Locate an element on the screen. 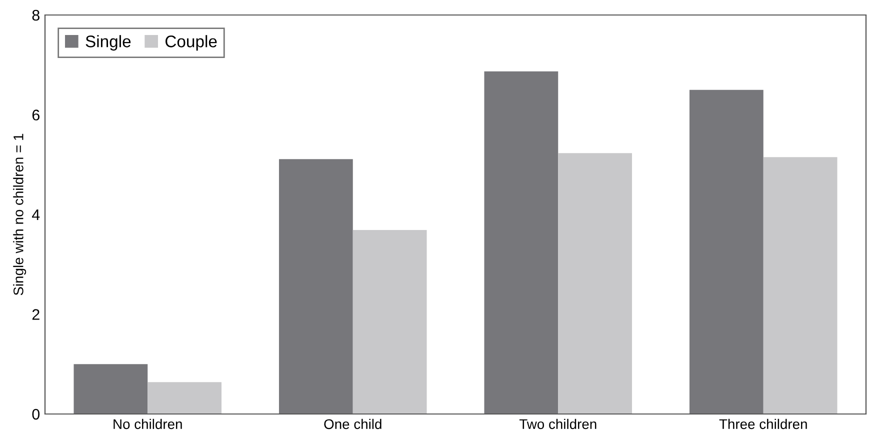 The width and height of the screenshot is (873, 442). y-tick-label: 6 is located at coordinates (36, 115).